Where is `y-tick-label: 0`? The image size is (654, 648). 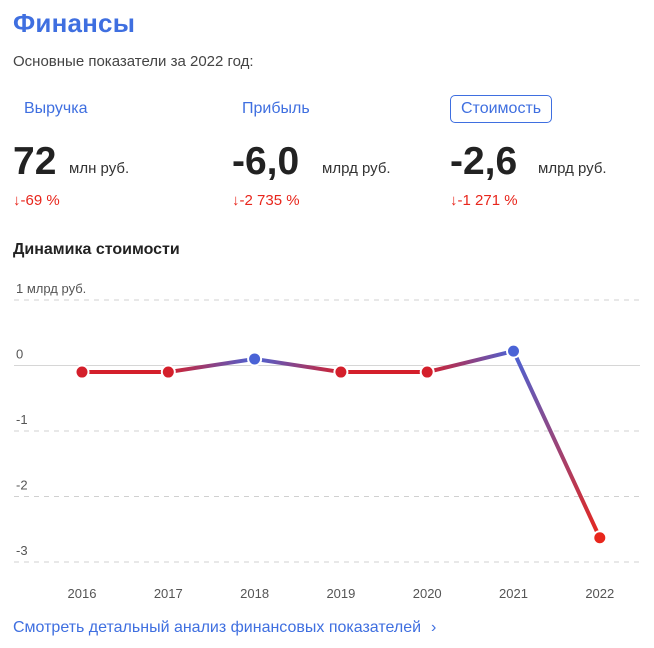 y-tick-label: 0 is located at coordinates (19, 354).